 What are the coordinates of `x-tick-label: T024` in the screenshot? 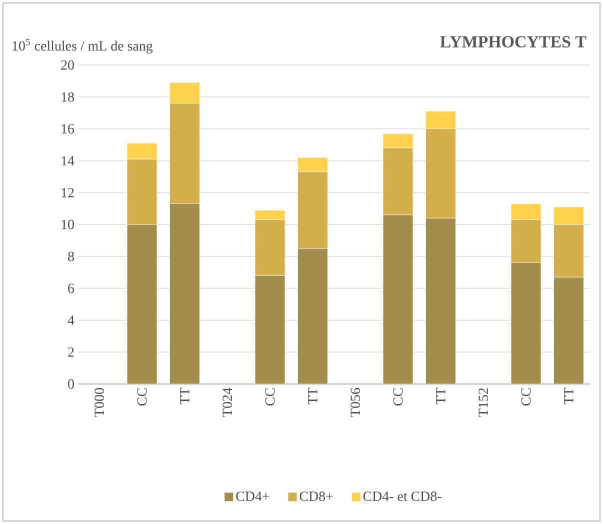 It's located at (227, 402).